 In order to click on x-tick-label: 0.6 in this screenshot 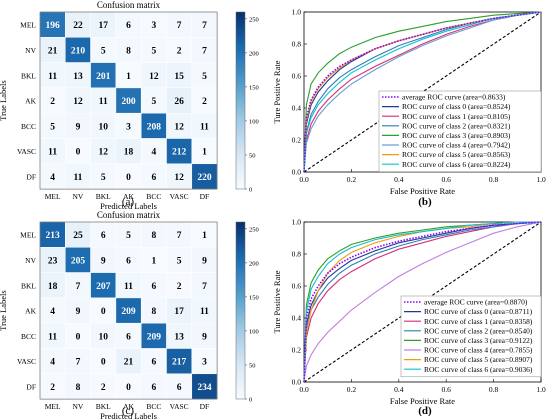, I will do `click(447, 389)`.